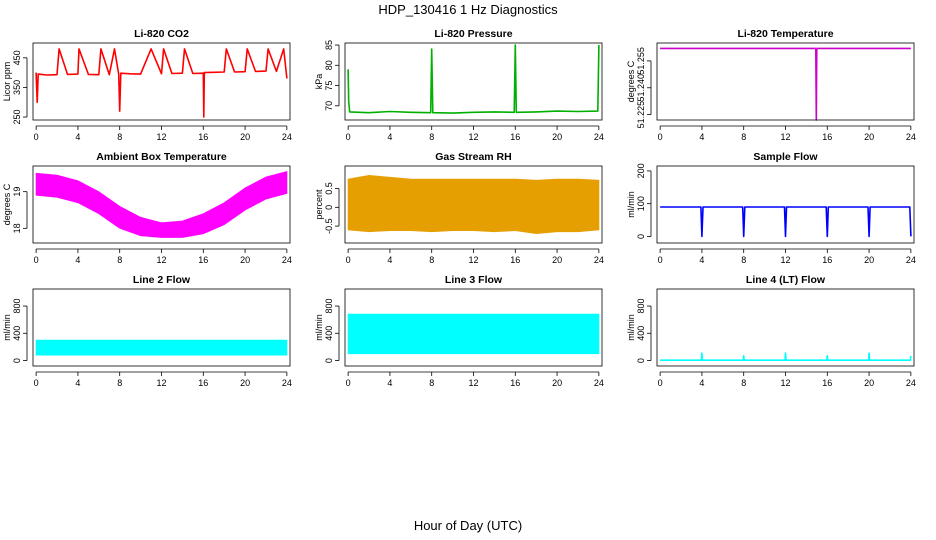 Image resolution: width=936 pixels, height=540 pixels. What do you see at coordinates (17, 87) in the screenshot?
I see `y-tick-label: 350` at bounding box center [17, 87].